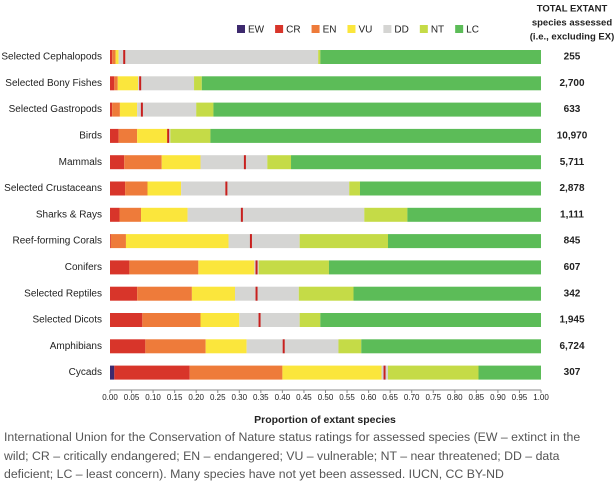 The width and height of the screenshot is (614, 489). I want to click on x-tick-label: 0.95, so click(520, 397).